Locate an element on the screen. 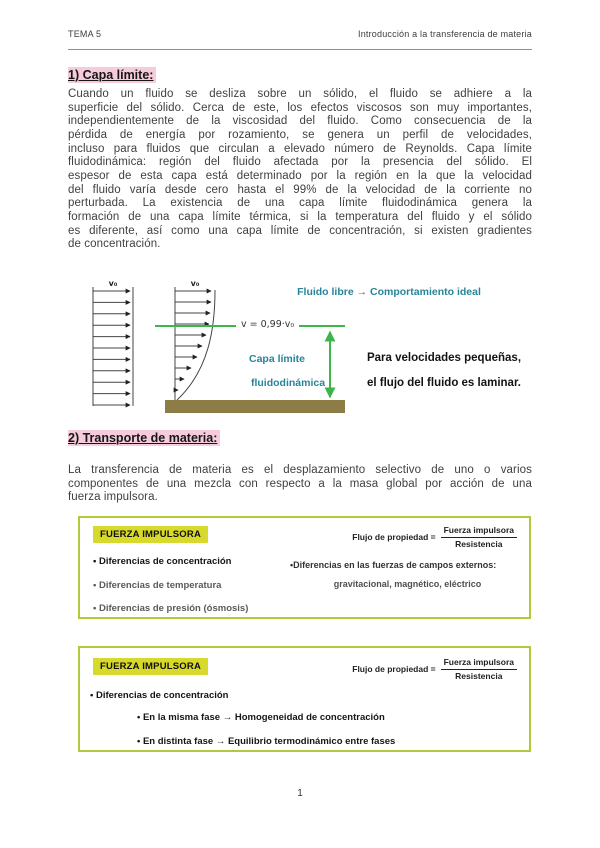 Image resolution: width=600 pixels, height=848 pixels. v0-label-uniform: v₀ is located at coordinates (113, 283).